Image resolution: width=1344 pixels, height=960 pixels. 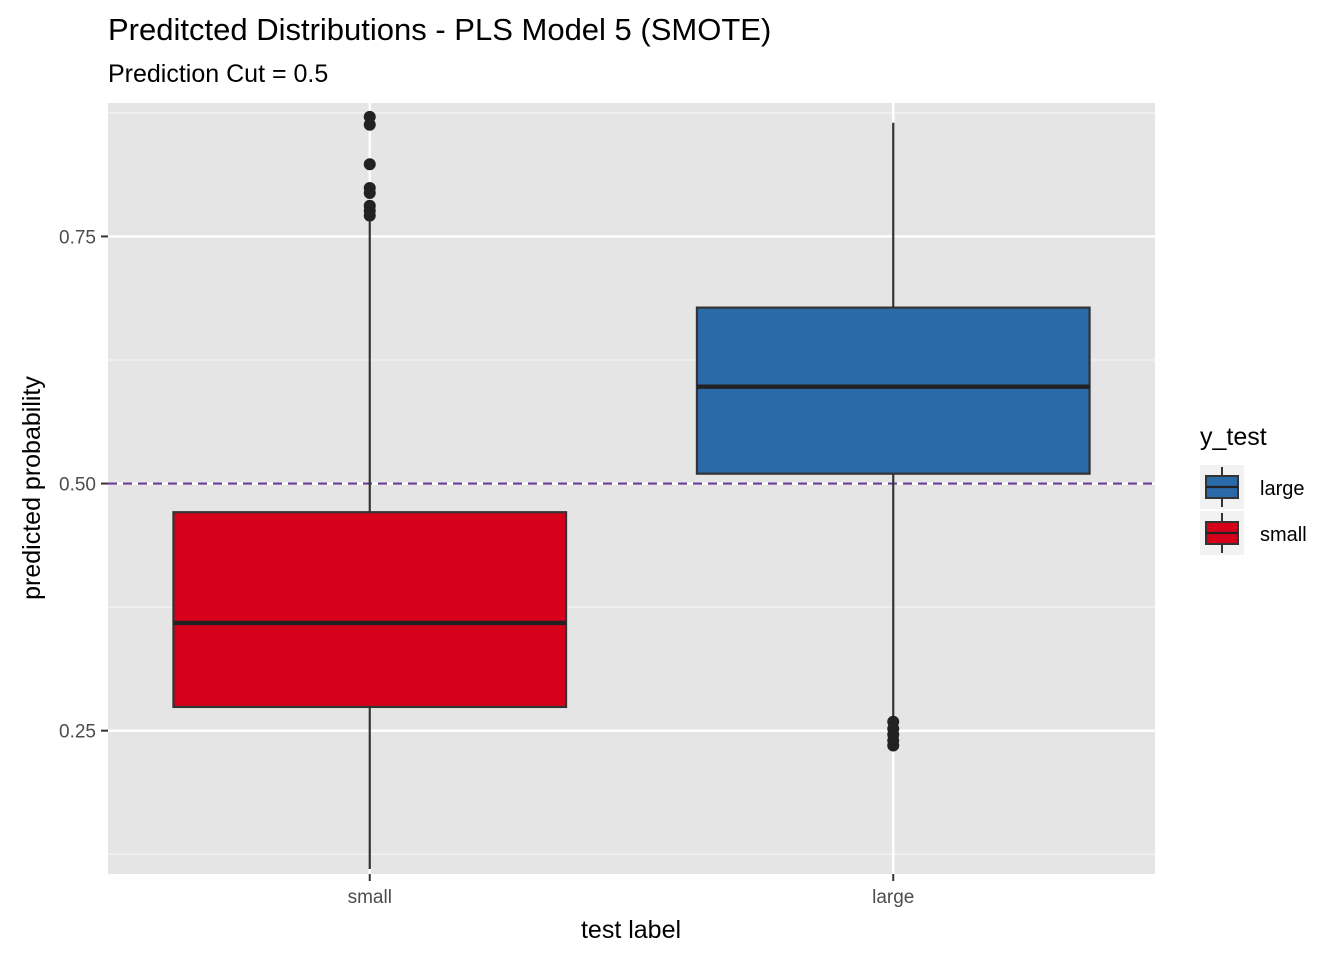 I want to click on legend-item-small: small, so click(x=1253, y=533).